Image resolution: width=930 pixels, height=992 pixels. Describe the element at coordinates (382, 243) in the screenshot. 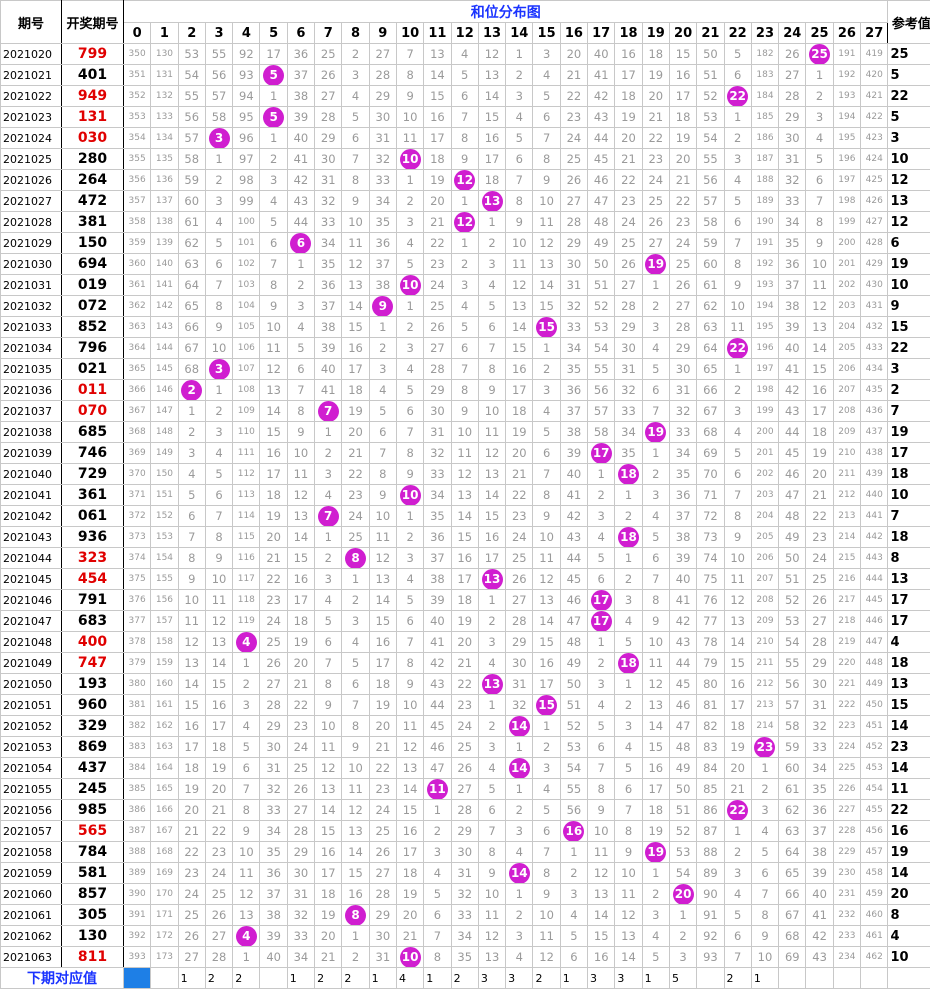

I see `miss-count-cell: 36` at that location.